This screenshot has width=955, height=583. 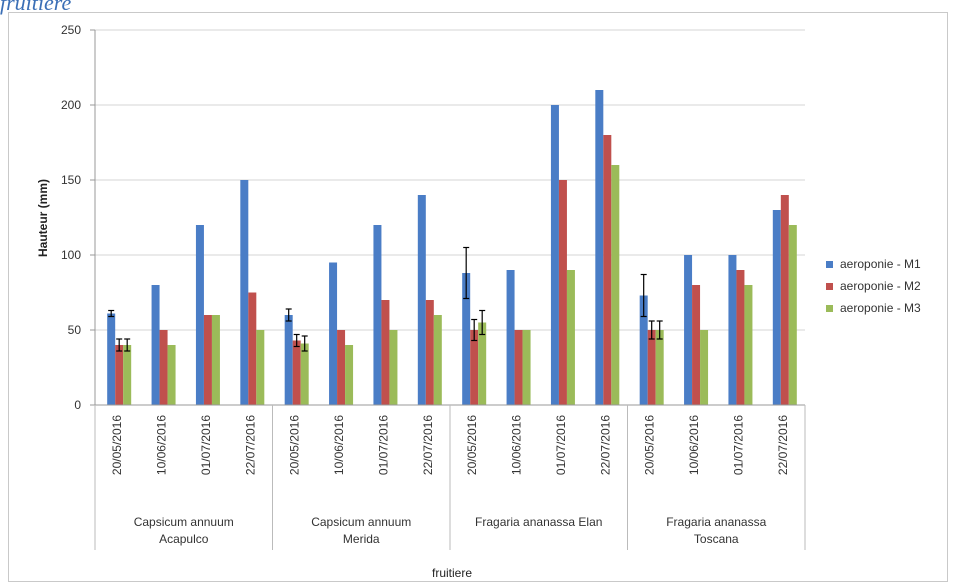 I want to click on top-caption: fruitiere, so click(x=36, y=7).